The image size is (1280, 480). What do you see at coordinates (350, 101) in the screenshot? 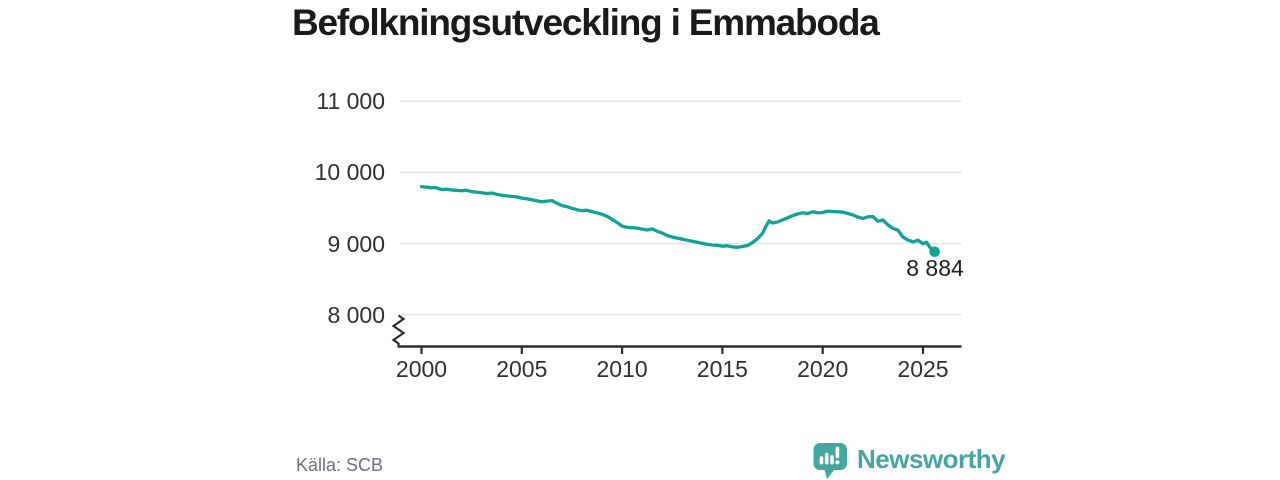
I see `y-tick-label: 11 000` at bounding box center [350, 101].